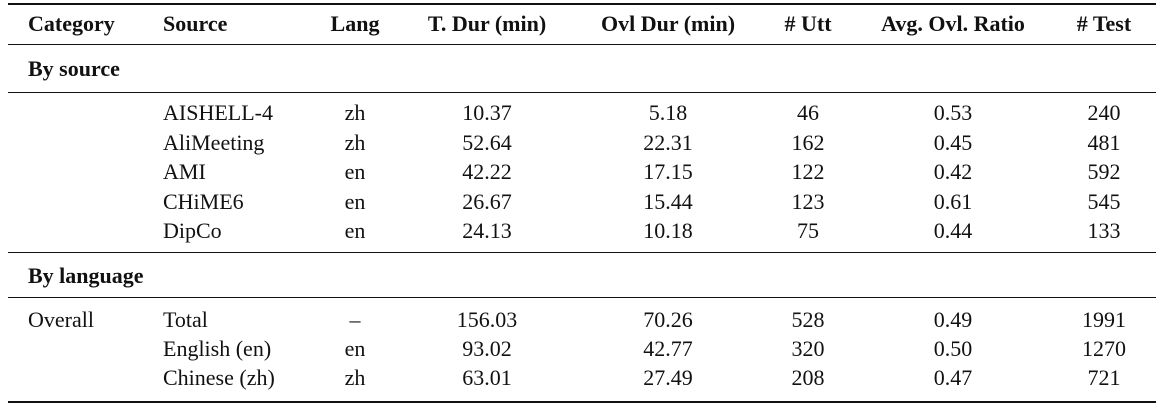 The image size is (1164, 416). I want to click on data-cell: 528, so click(808, 319).